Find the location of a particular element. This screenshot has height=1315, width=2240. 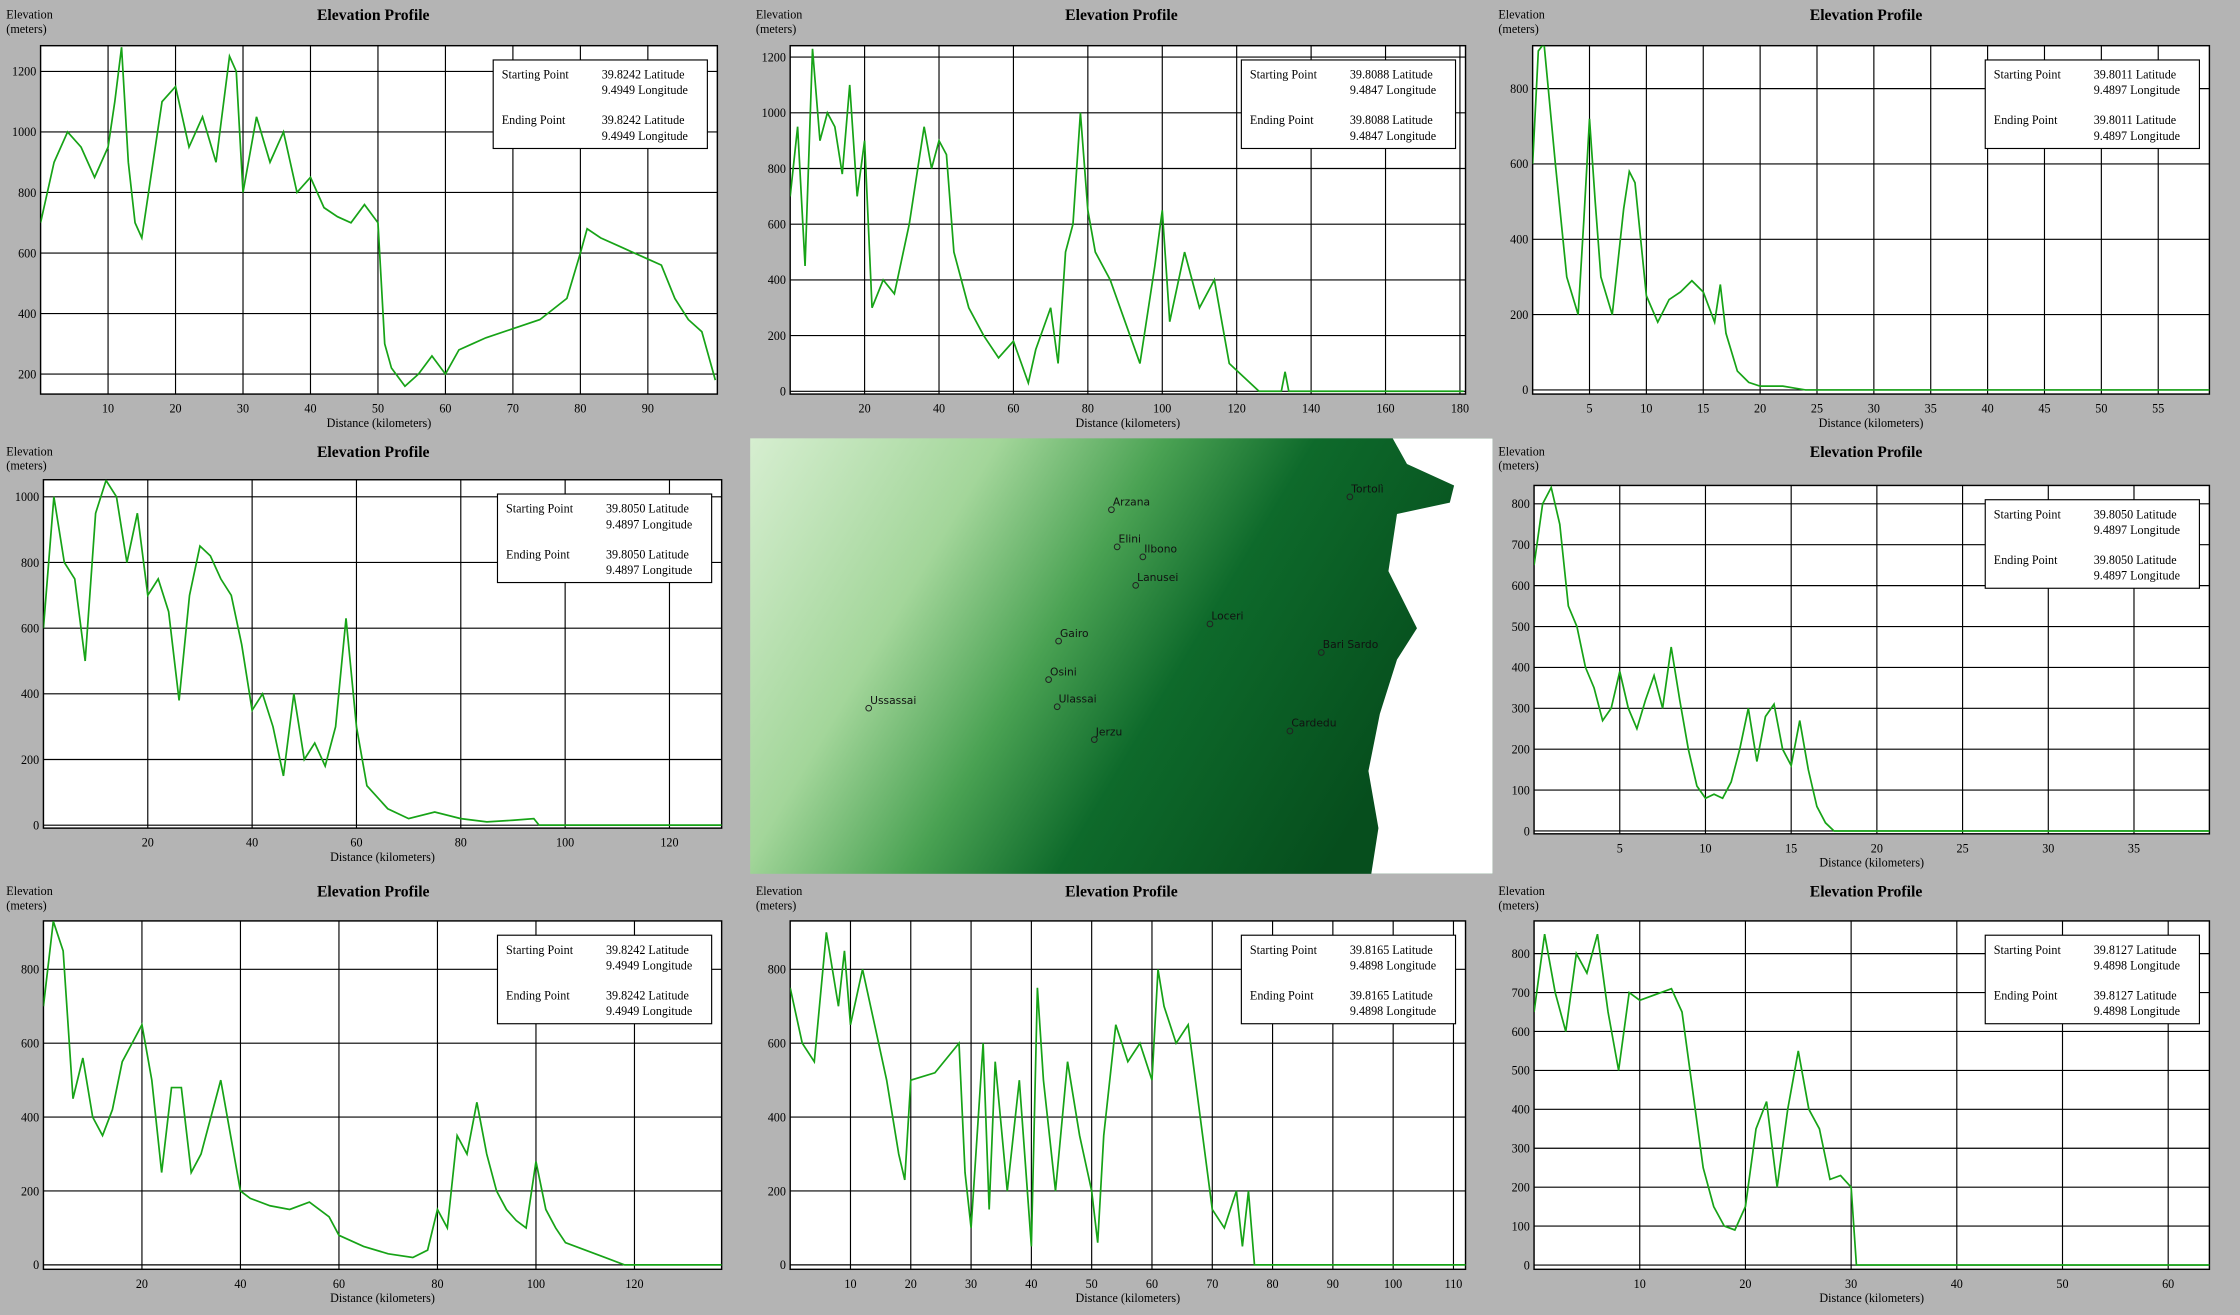

start-lat: 39.8088 Latitude is located at coordinates (1391, 75).